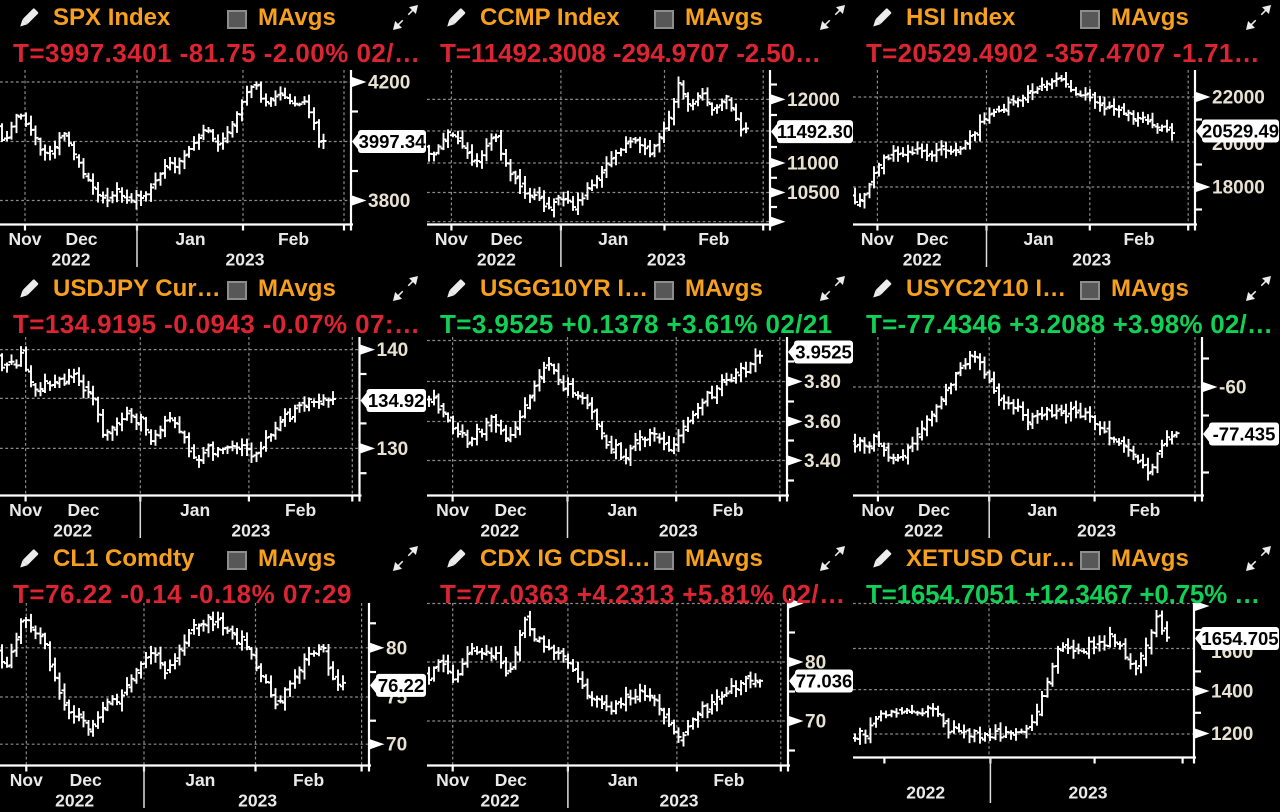  What do you see at coordinates (1244, 434) in the screenshot?
I see `svg-text: -77.435` at bounding box center [1244, 434].